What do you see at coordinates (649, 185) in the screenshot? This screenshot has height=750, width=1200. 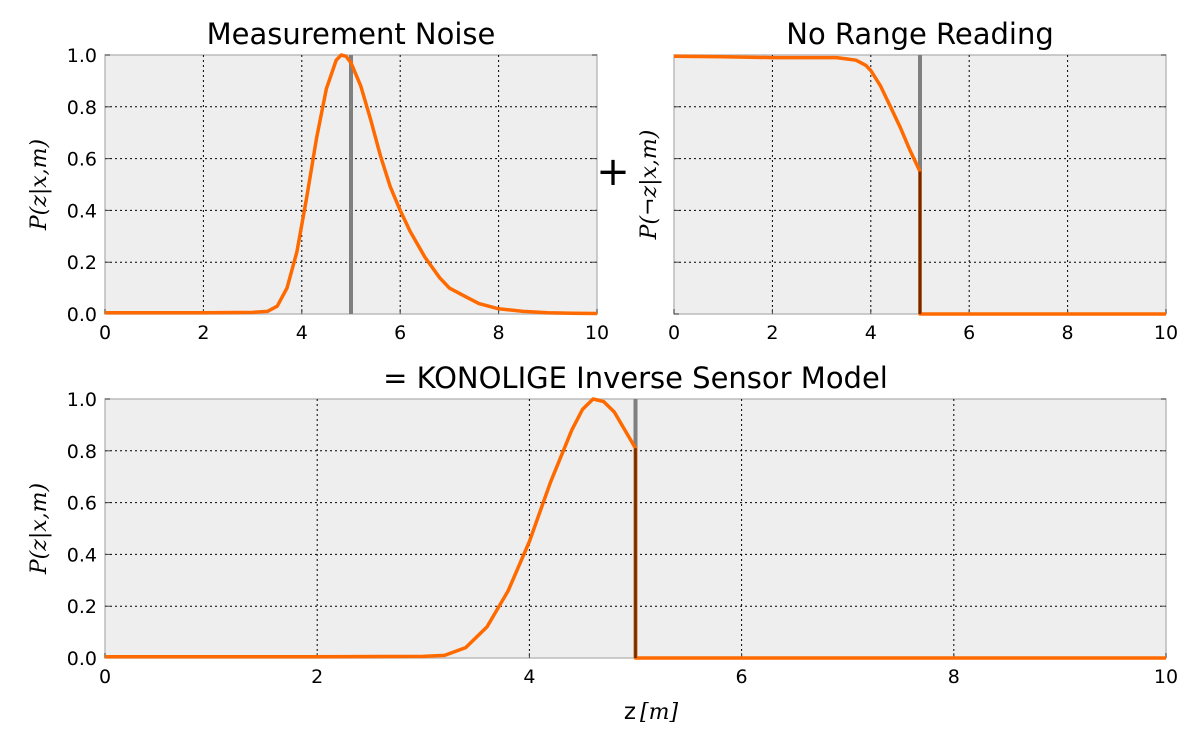 I see `y-axis-label: P(¬z|x,m)` at bounding box center [649, 185].